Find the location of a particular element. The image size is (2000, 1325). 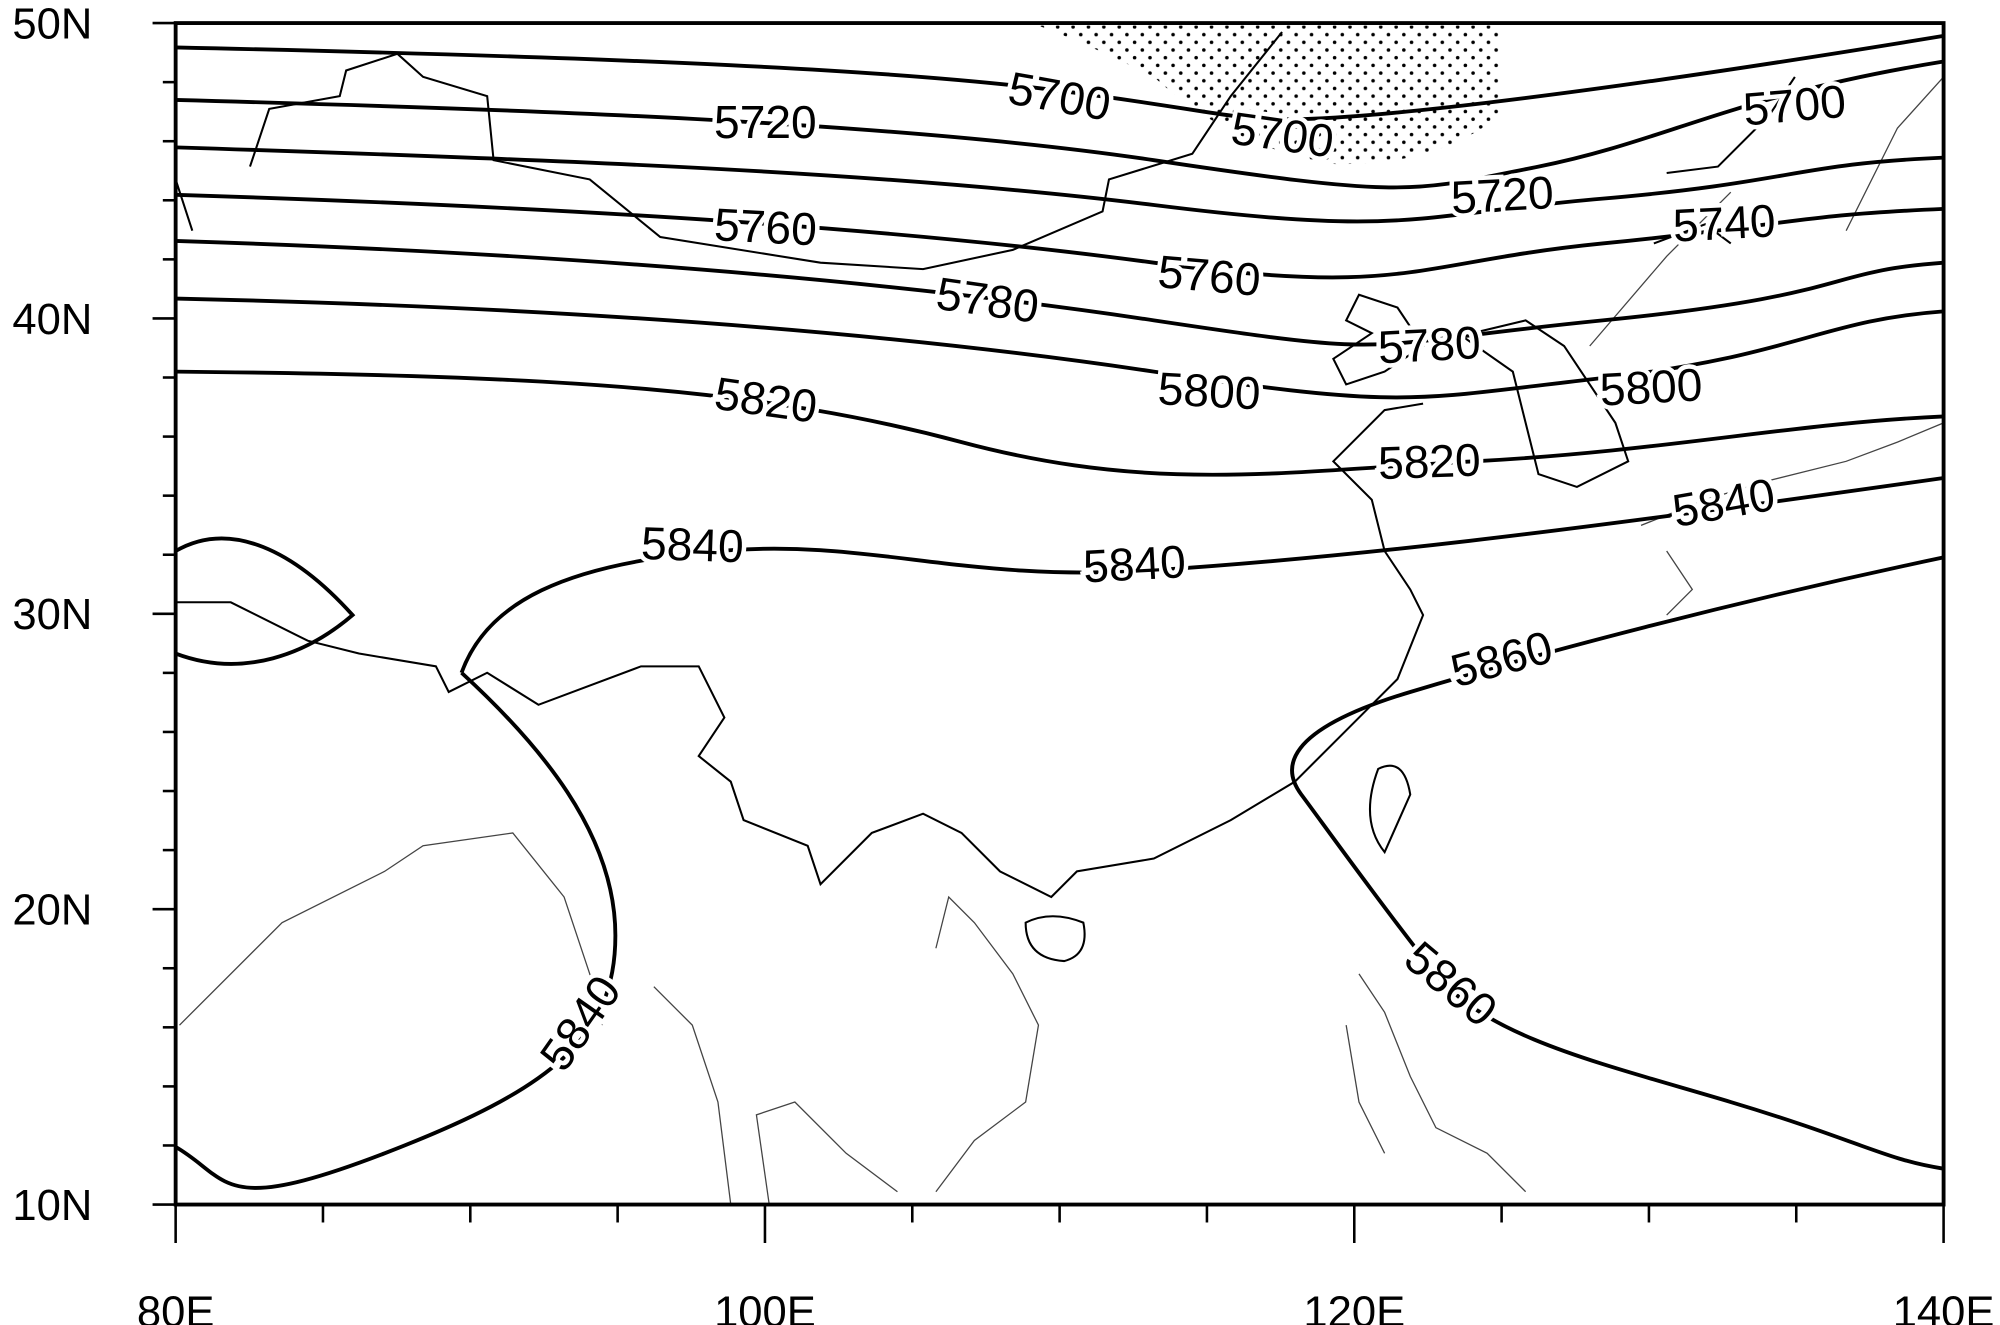

y-axis-label: 50N is located at coordinates (52, 24).